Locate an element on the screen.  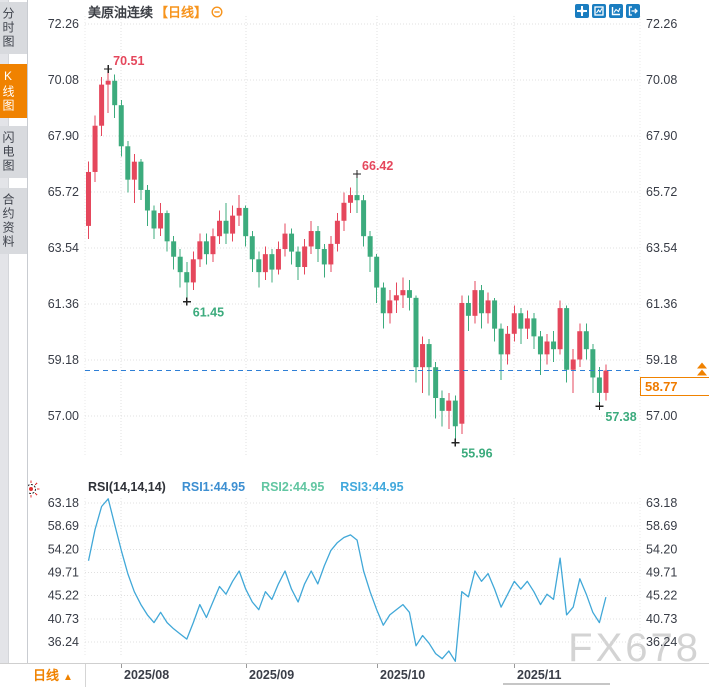
sidebar: 分时图 K线图 闪电图 合约资料 is located at coordinates (14, 331).